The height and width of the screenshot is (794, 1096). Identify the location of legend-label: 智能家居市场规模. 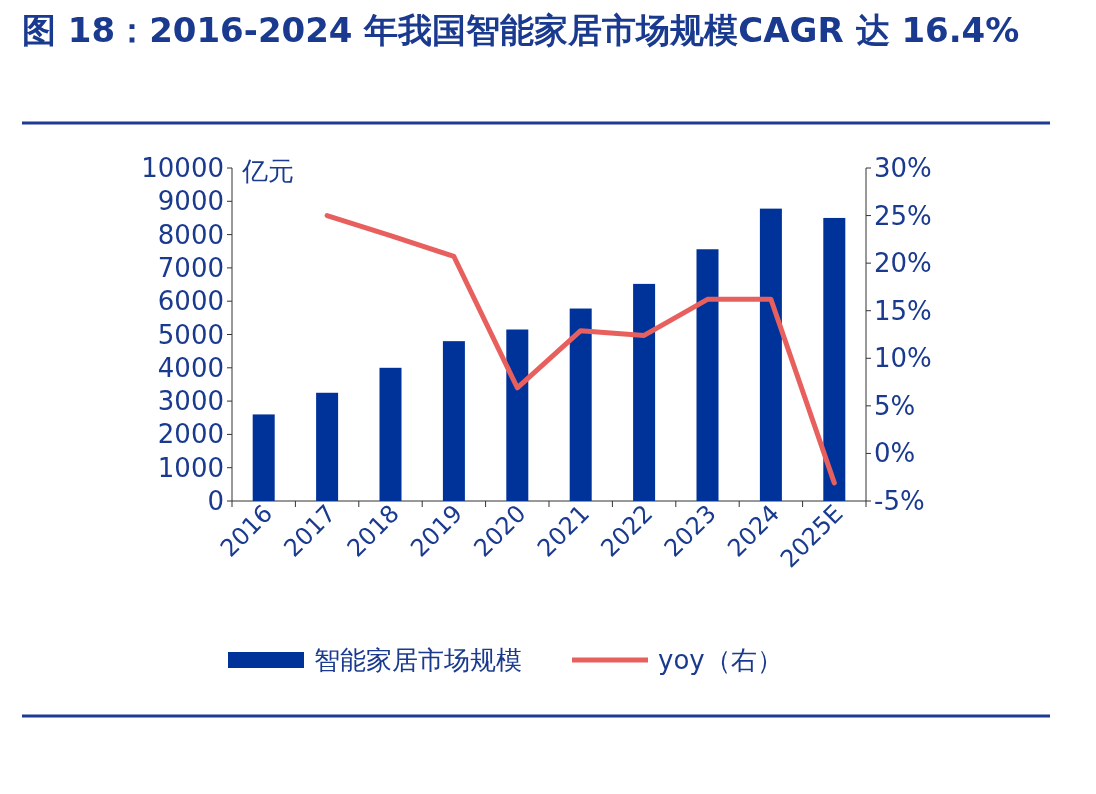
(418, 660).